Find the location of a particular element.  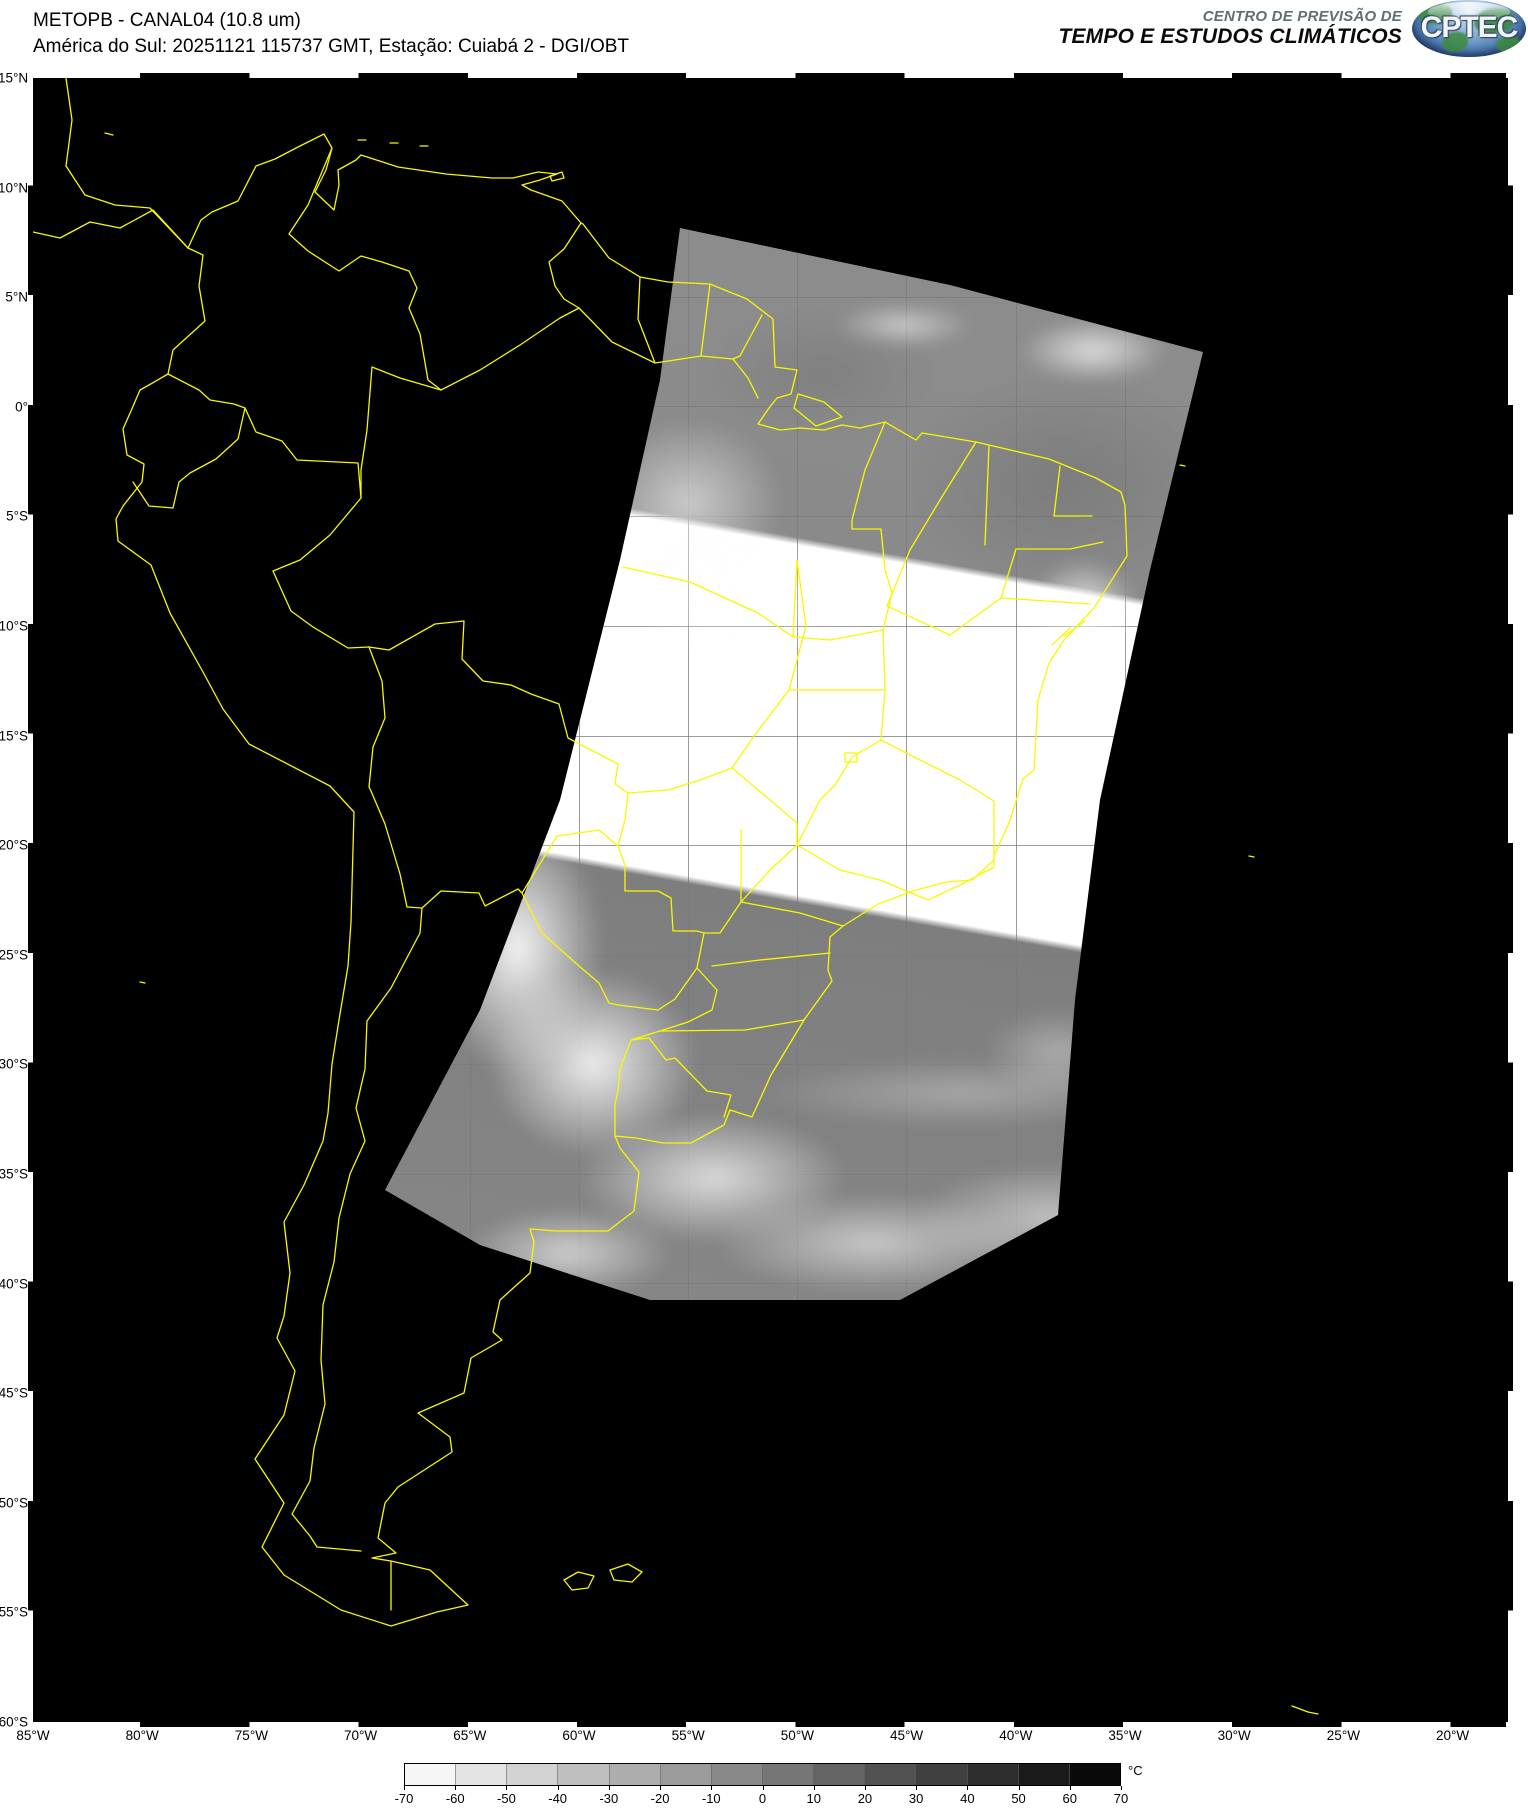

border-ecuador-peru is located at coordinates (189, 458).